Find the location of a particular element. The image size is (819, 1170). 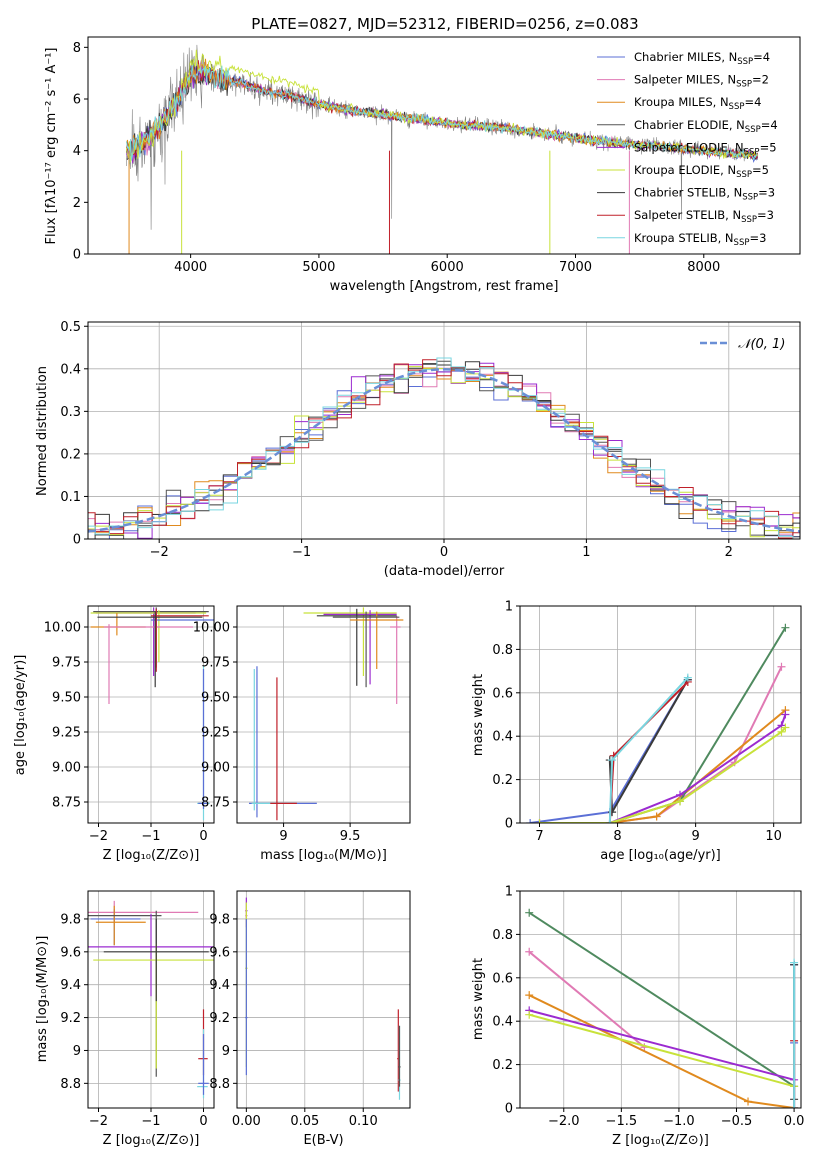

legend-text: Salpeter ELODIE, N is located at coordinates (689, 147).